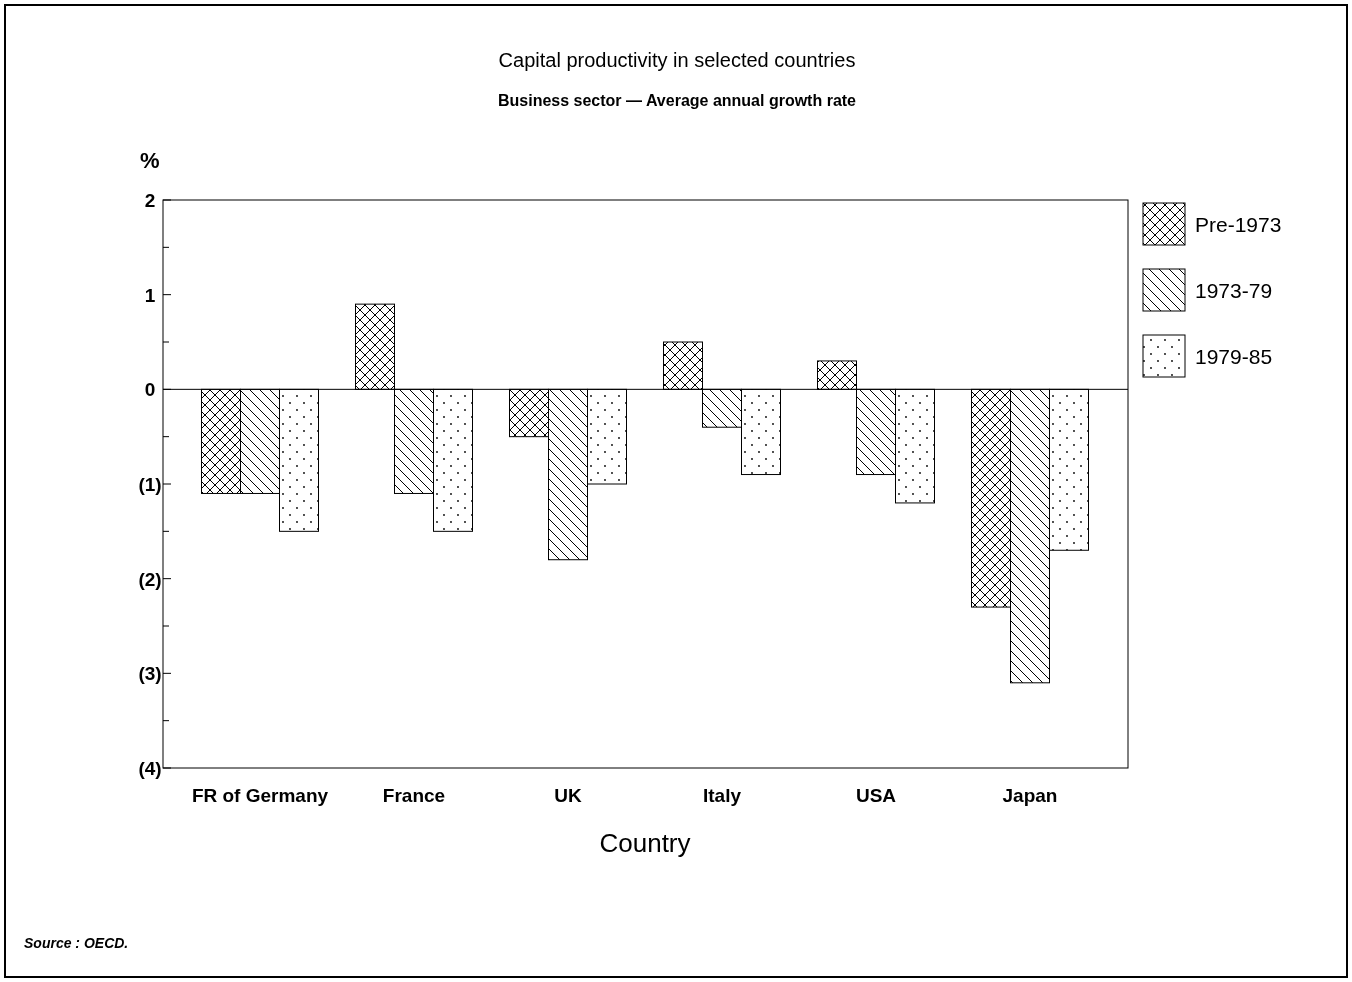 This screenshot has height=982, width=1352. Describe the element at coordinates (677, 100) in the screenshot. I see `chart-subtitle: Business sector — Average annual growth rate` at that location.